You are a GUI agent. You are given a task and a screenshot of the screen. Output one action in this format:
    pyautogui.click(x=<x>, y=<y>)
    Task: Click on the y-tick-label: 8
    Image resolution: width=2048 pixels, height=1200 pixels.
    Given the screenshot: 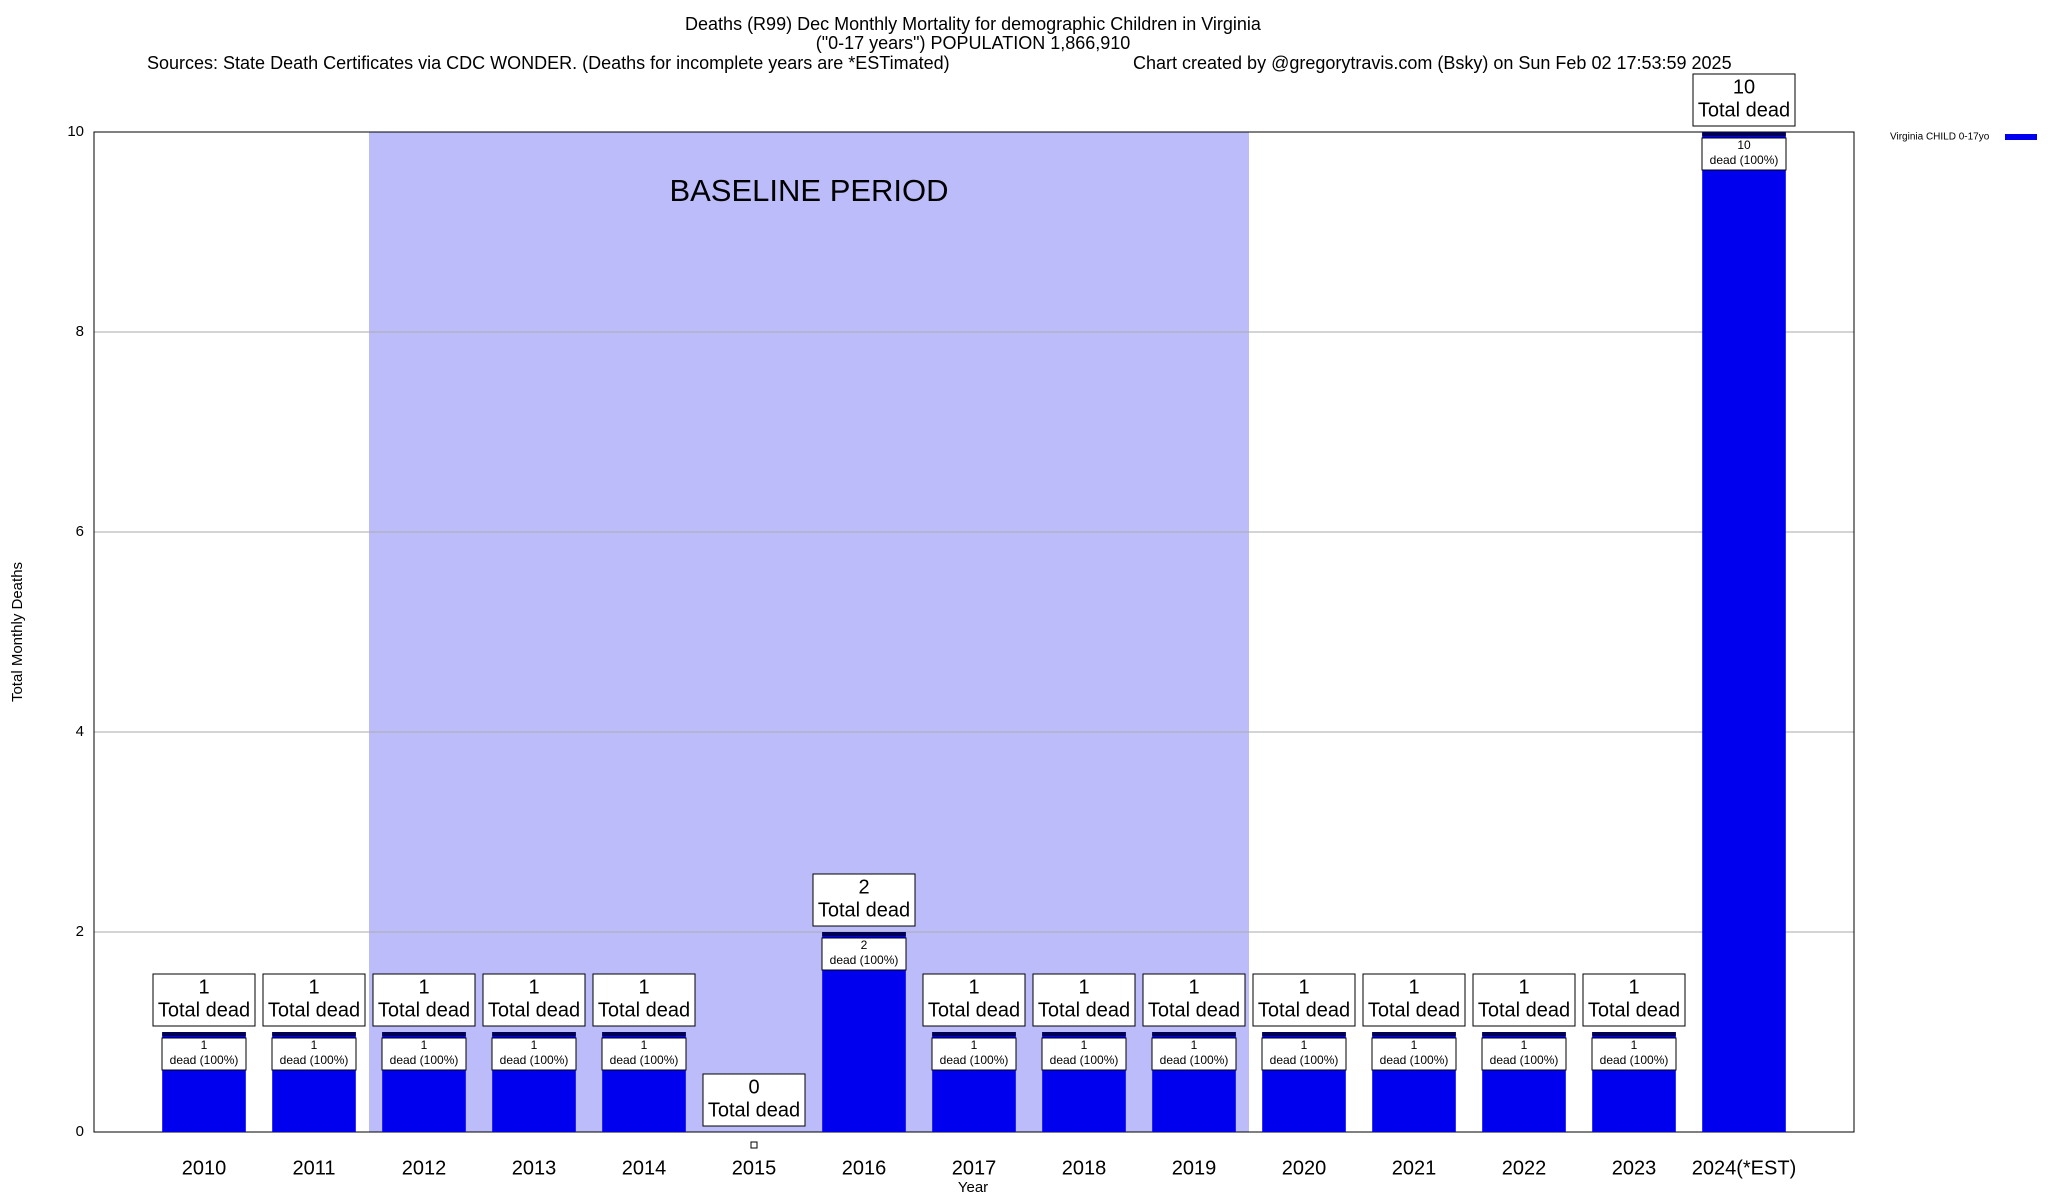 What is the action you would take?
    pyautogui.click(x=80, y=331)
    